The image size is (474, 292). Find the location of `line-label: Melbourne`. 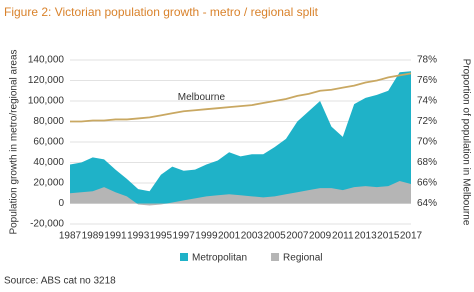

line-label: Melbourne is located at coordinates (202, 97).